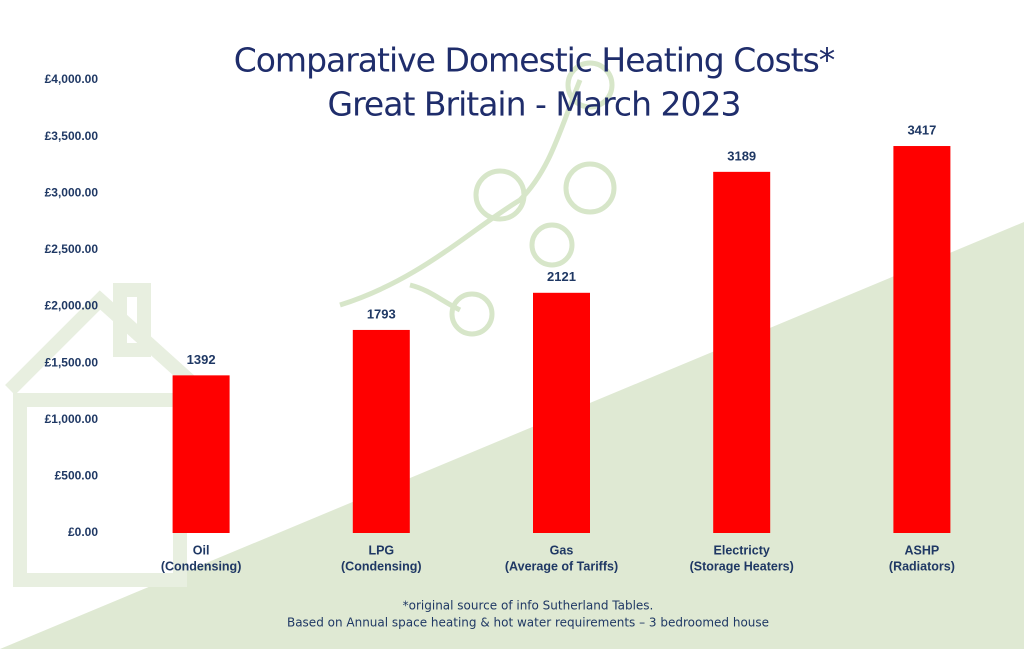  I want to click on y-tick-label: £0.00, so click(83, 532).